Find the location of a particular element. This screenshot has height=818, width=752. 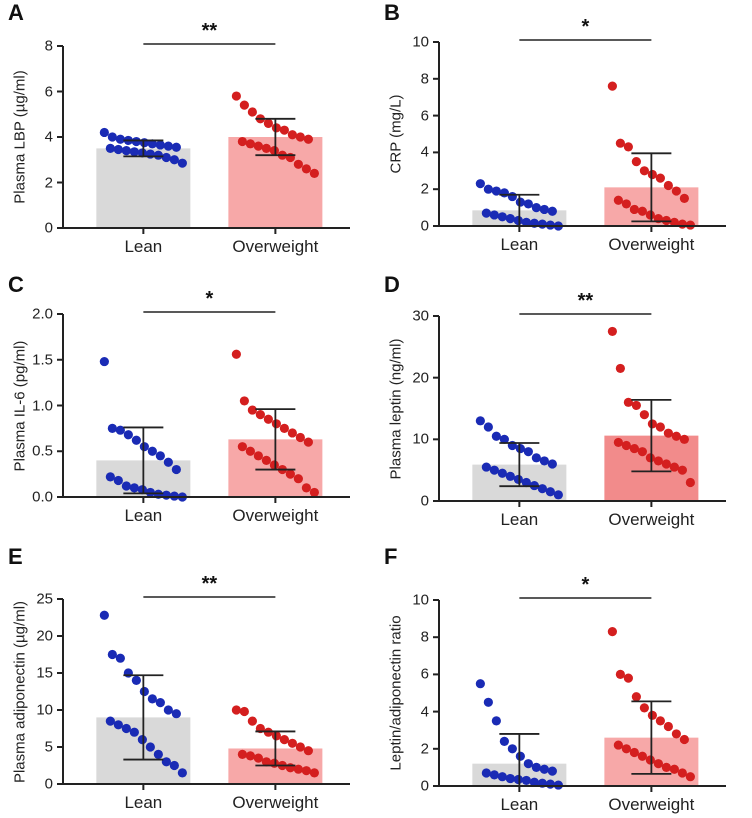

y-tick-label: 30 is located at coordinates (420, 316).